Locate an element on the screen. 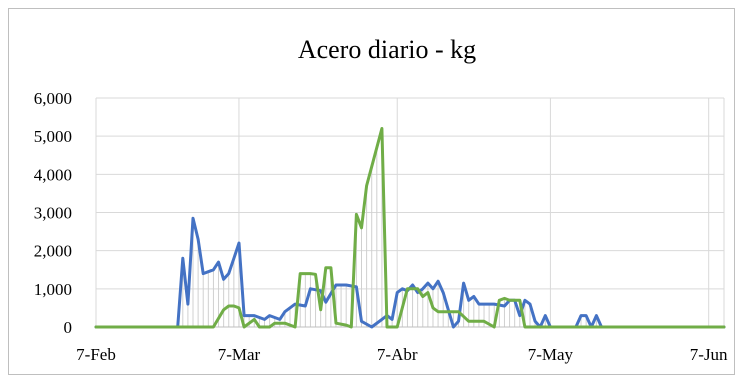  y-tick-label: 2,000 is located at coordinates (53, 251).